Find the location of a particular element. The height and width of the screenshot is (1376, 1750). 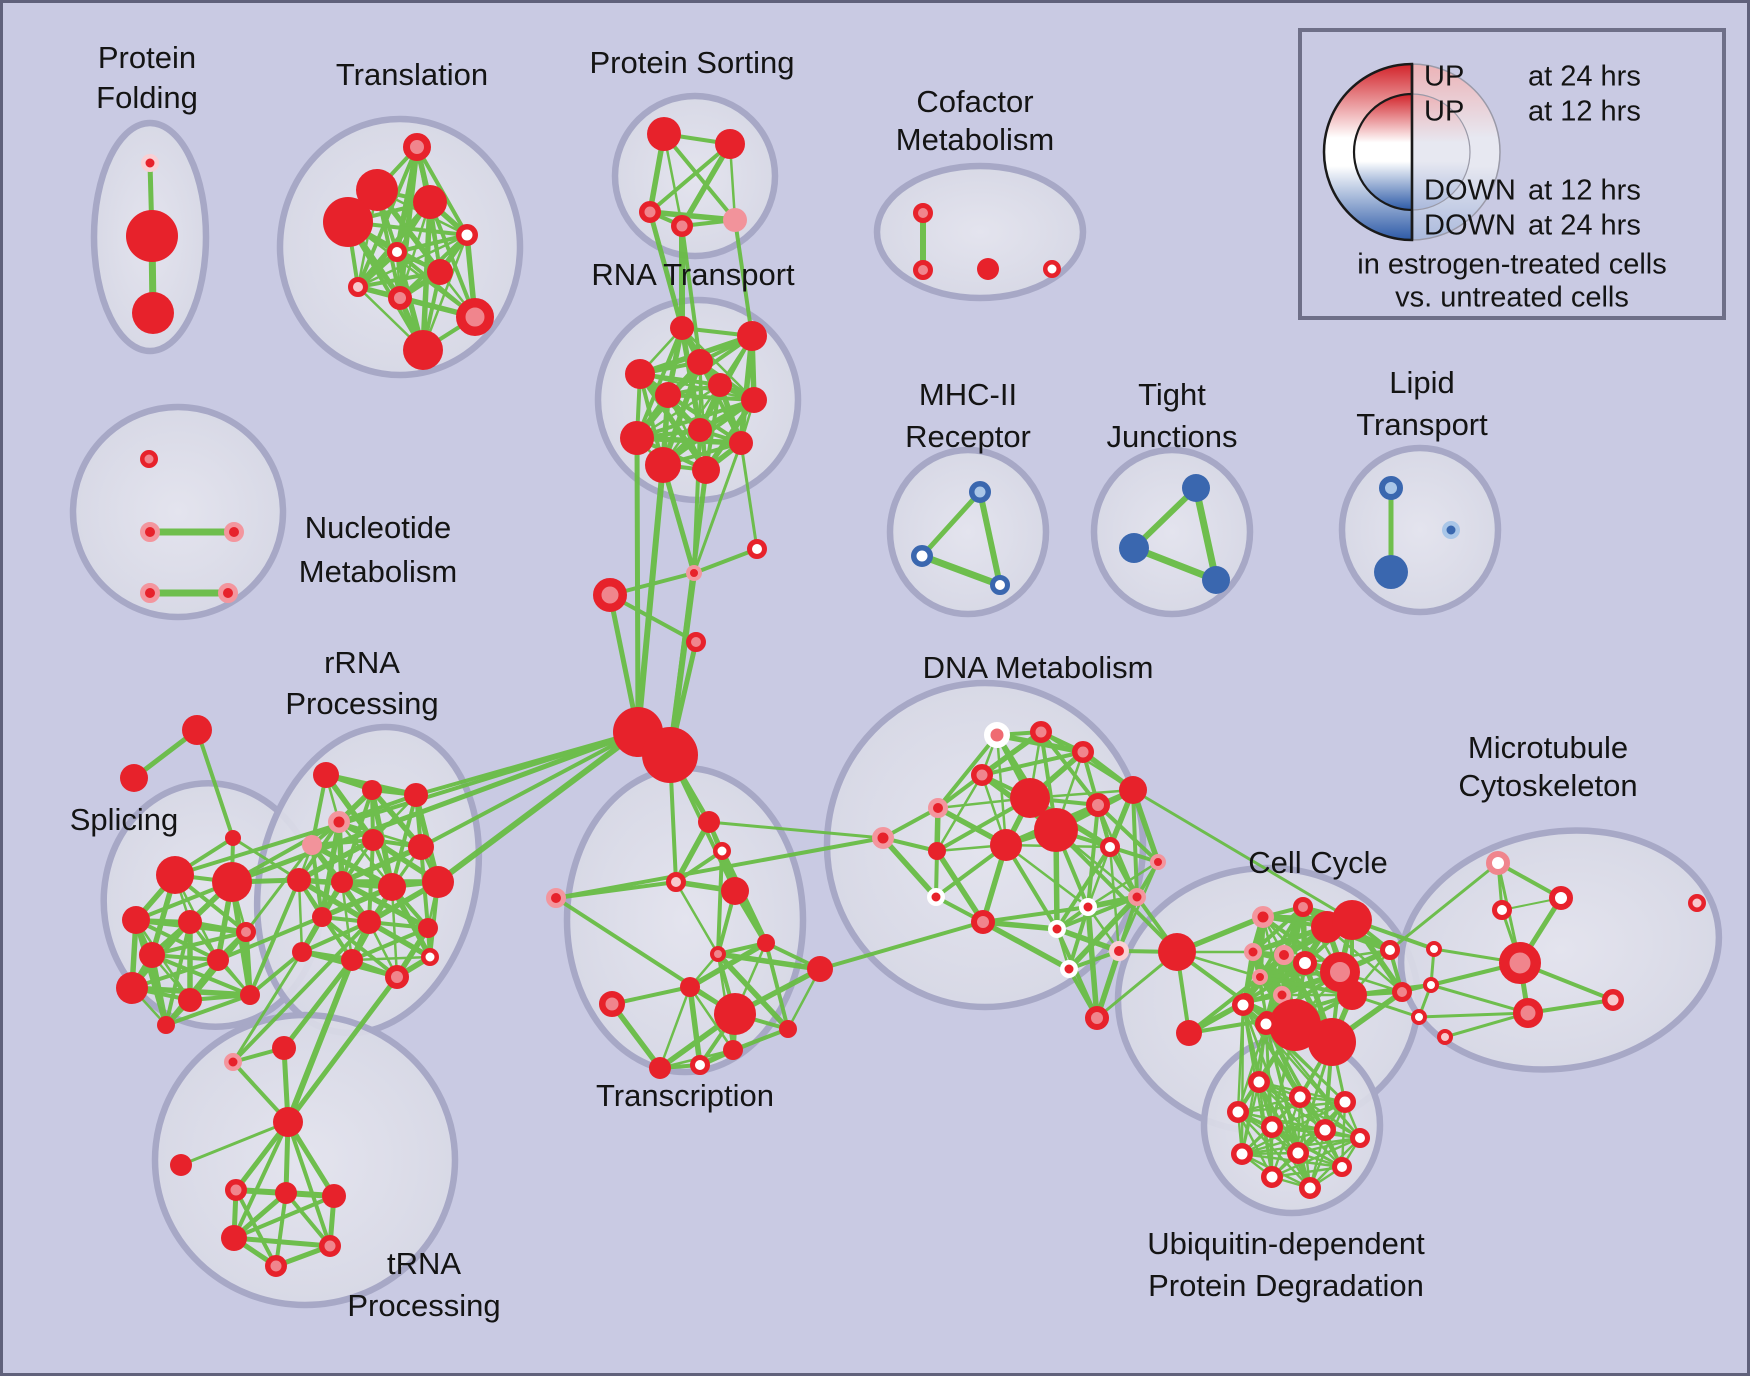

legend-inner-left-half is located at coordinates (1383, 152).